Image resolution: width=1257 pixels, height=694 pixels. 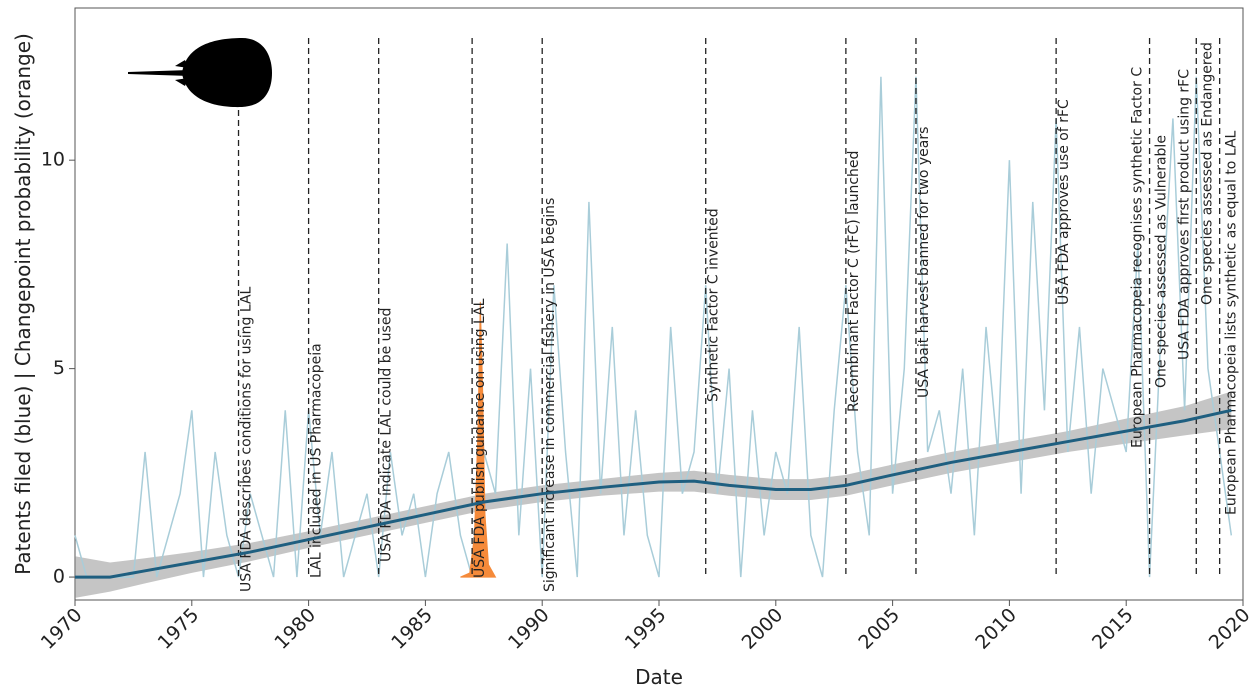 What do you see at coordinates (646, 629) in the screenshot?
I see `x-tick-label: 1995` at bounding box center [646, 629].